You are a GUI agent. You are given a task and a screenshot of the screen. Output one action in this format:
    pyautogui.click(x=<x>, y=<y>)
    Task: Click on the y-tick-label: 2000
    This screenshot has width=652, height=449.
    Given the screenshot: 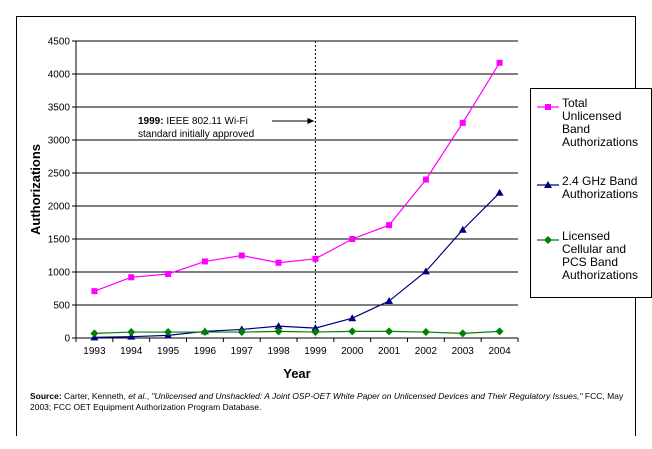 What is the action you would take?
    pyautogui.click(x=59, y=207)
    